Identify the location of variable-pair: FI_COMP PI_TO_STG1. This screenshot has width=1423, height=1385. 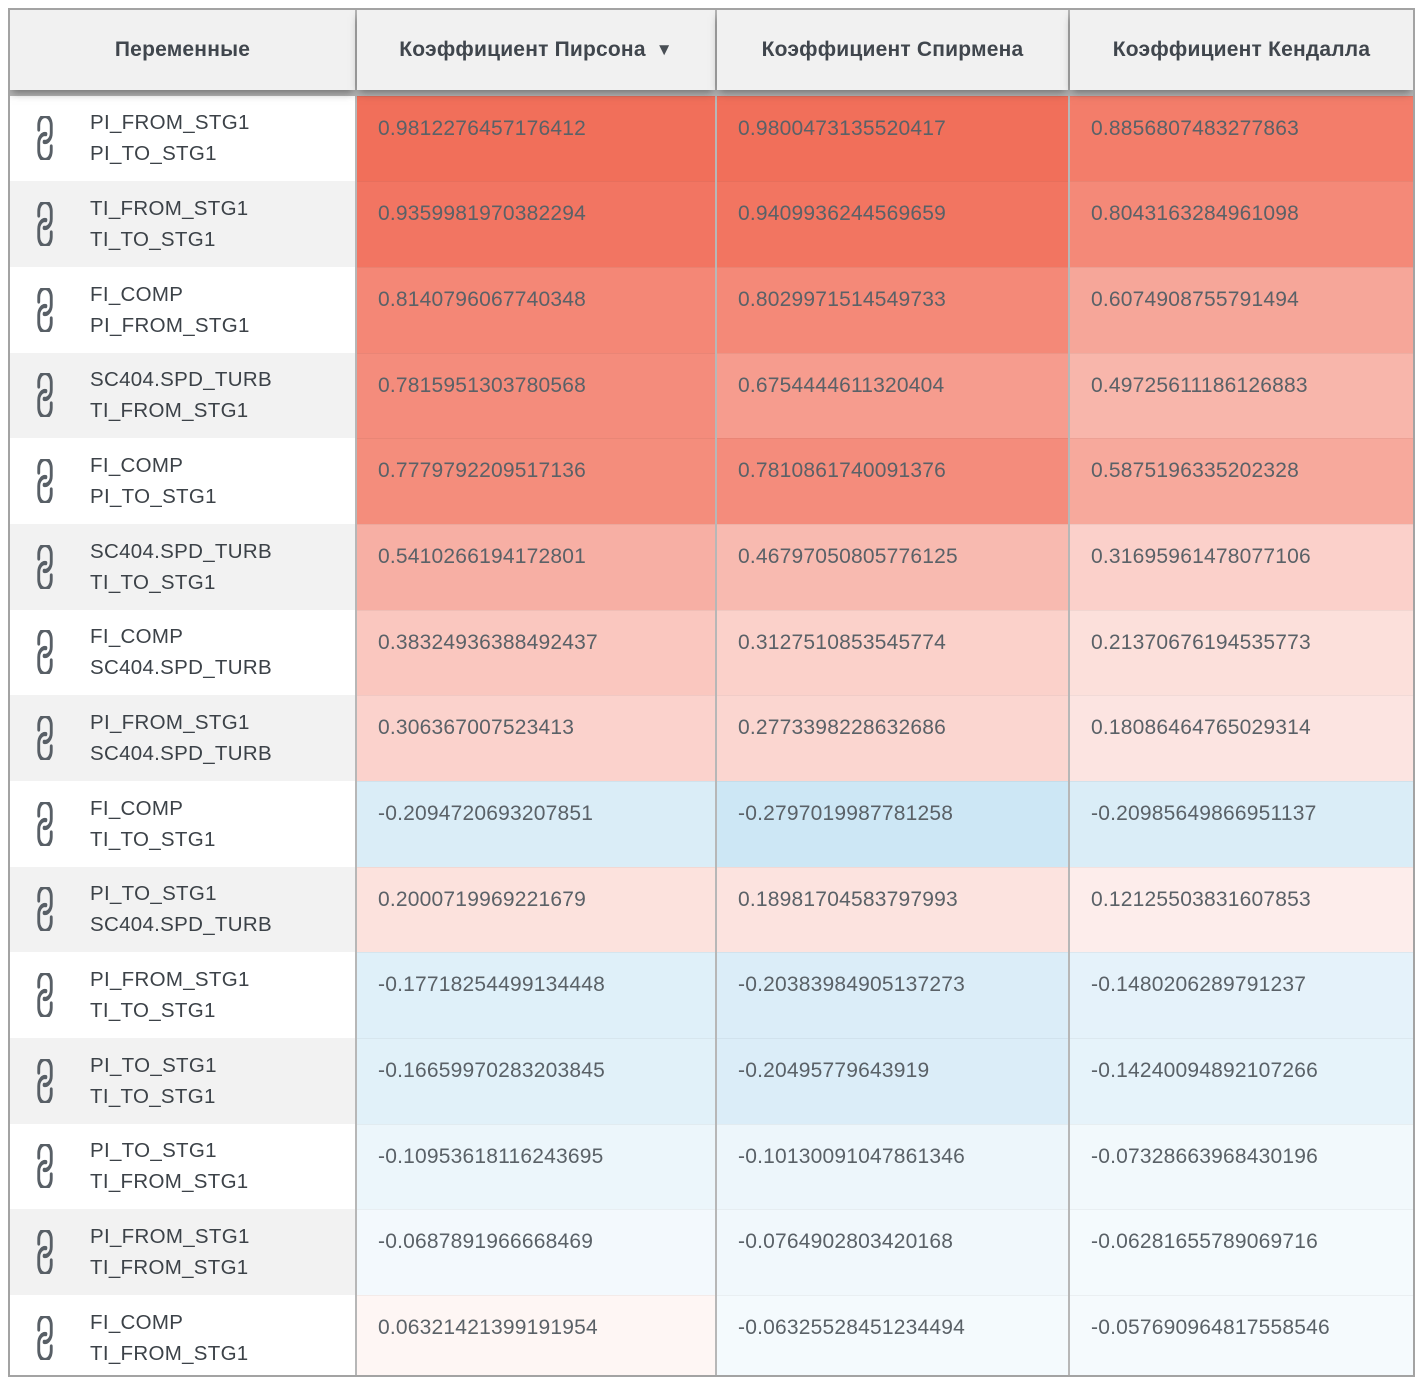
(153, 481).